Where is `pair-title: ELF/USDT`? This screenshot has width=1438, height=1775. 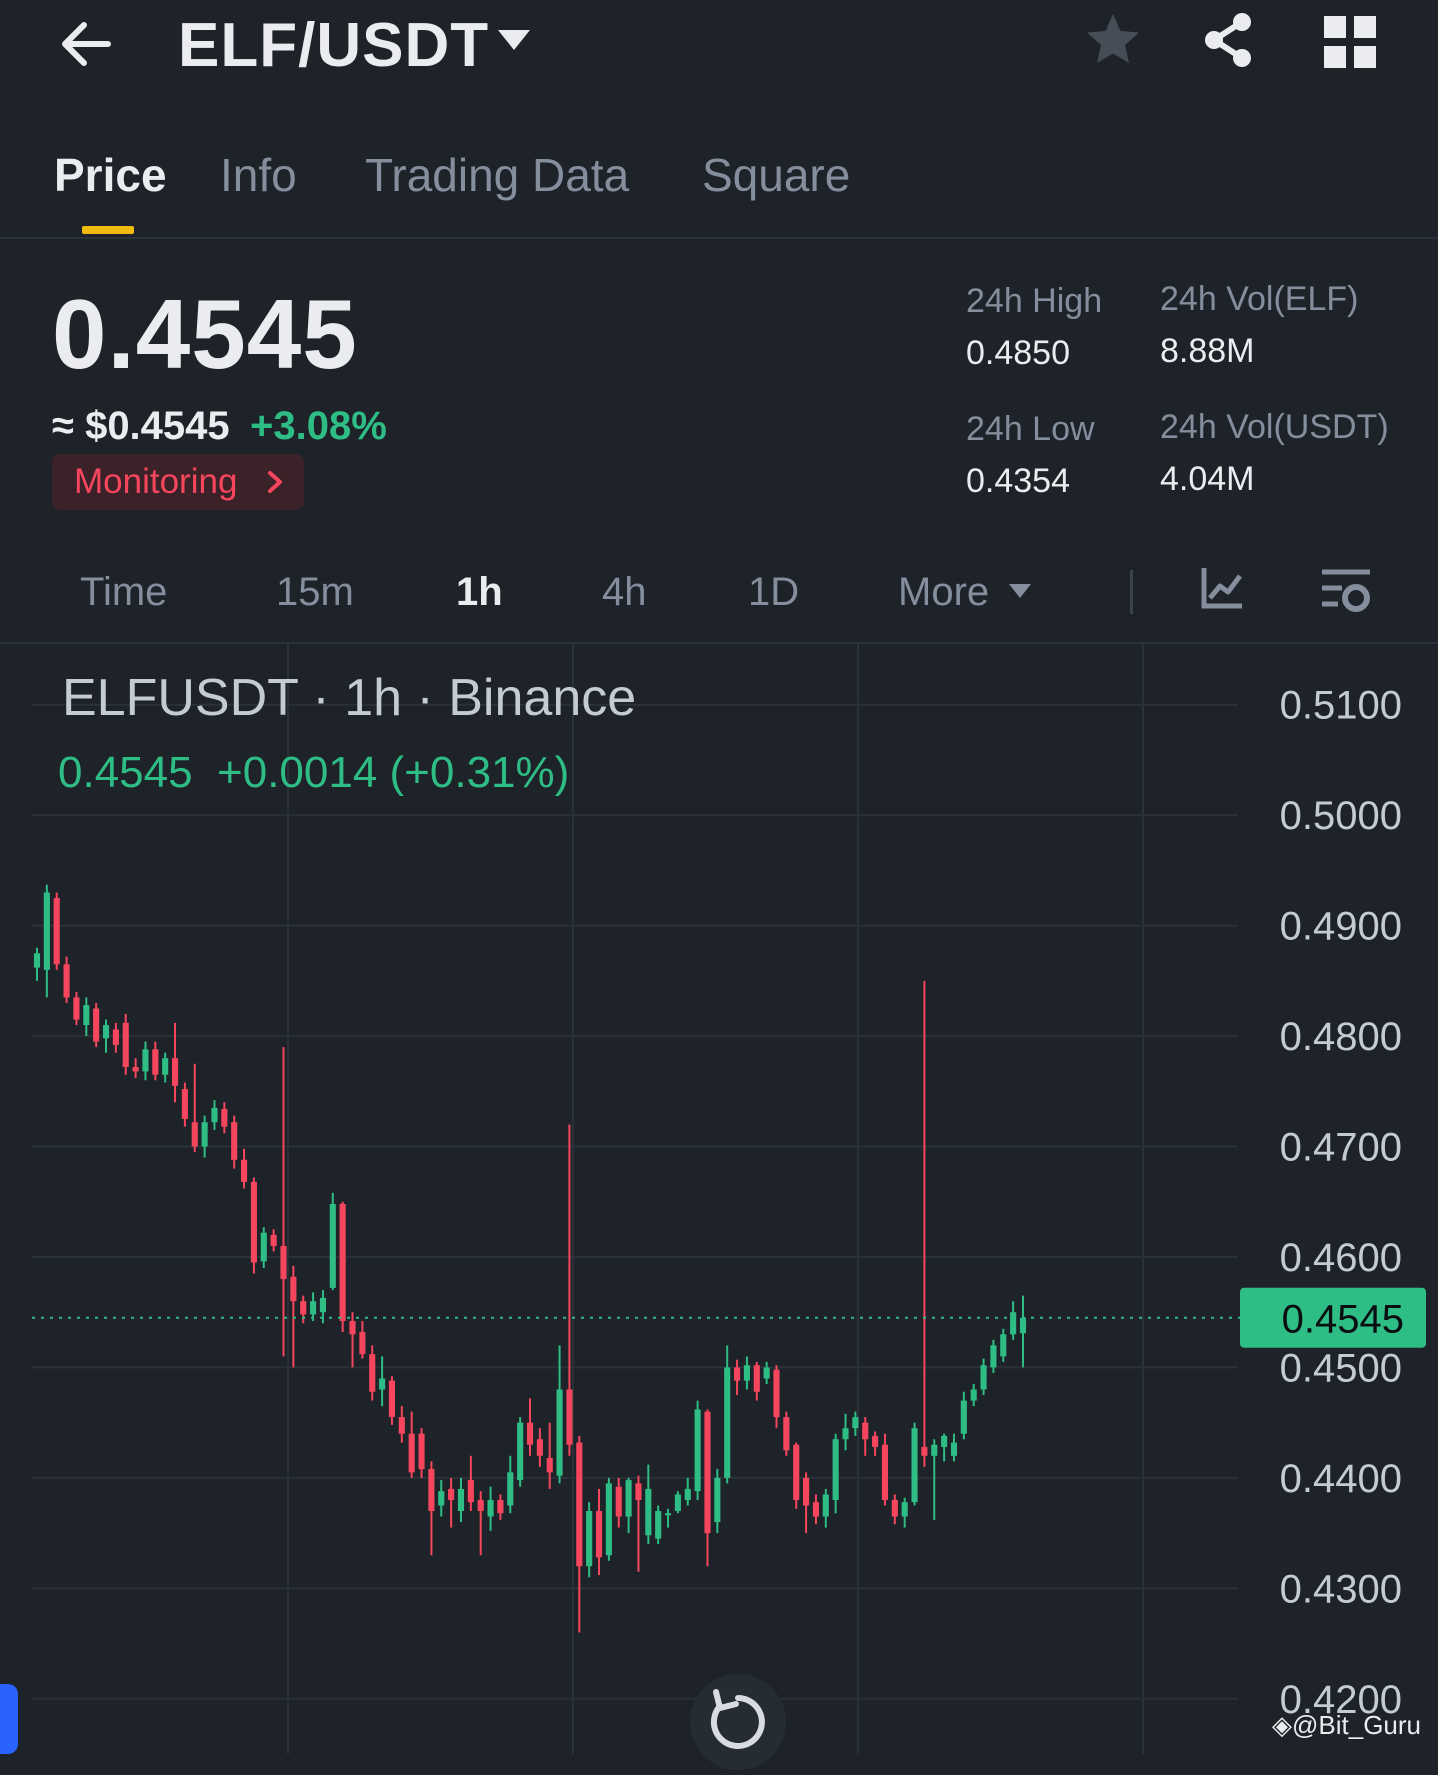 pair-title: ELF/USDT is located at coordinates (334, 45).